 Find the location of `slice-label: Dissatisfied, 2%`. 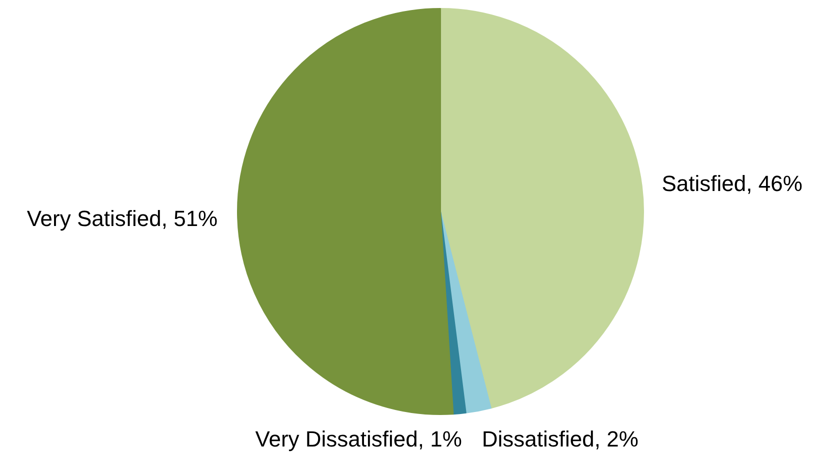

slice-label: Dissatisfied, 2% is located at coordinates (560, 439).